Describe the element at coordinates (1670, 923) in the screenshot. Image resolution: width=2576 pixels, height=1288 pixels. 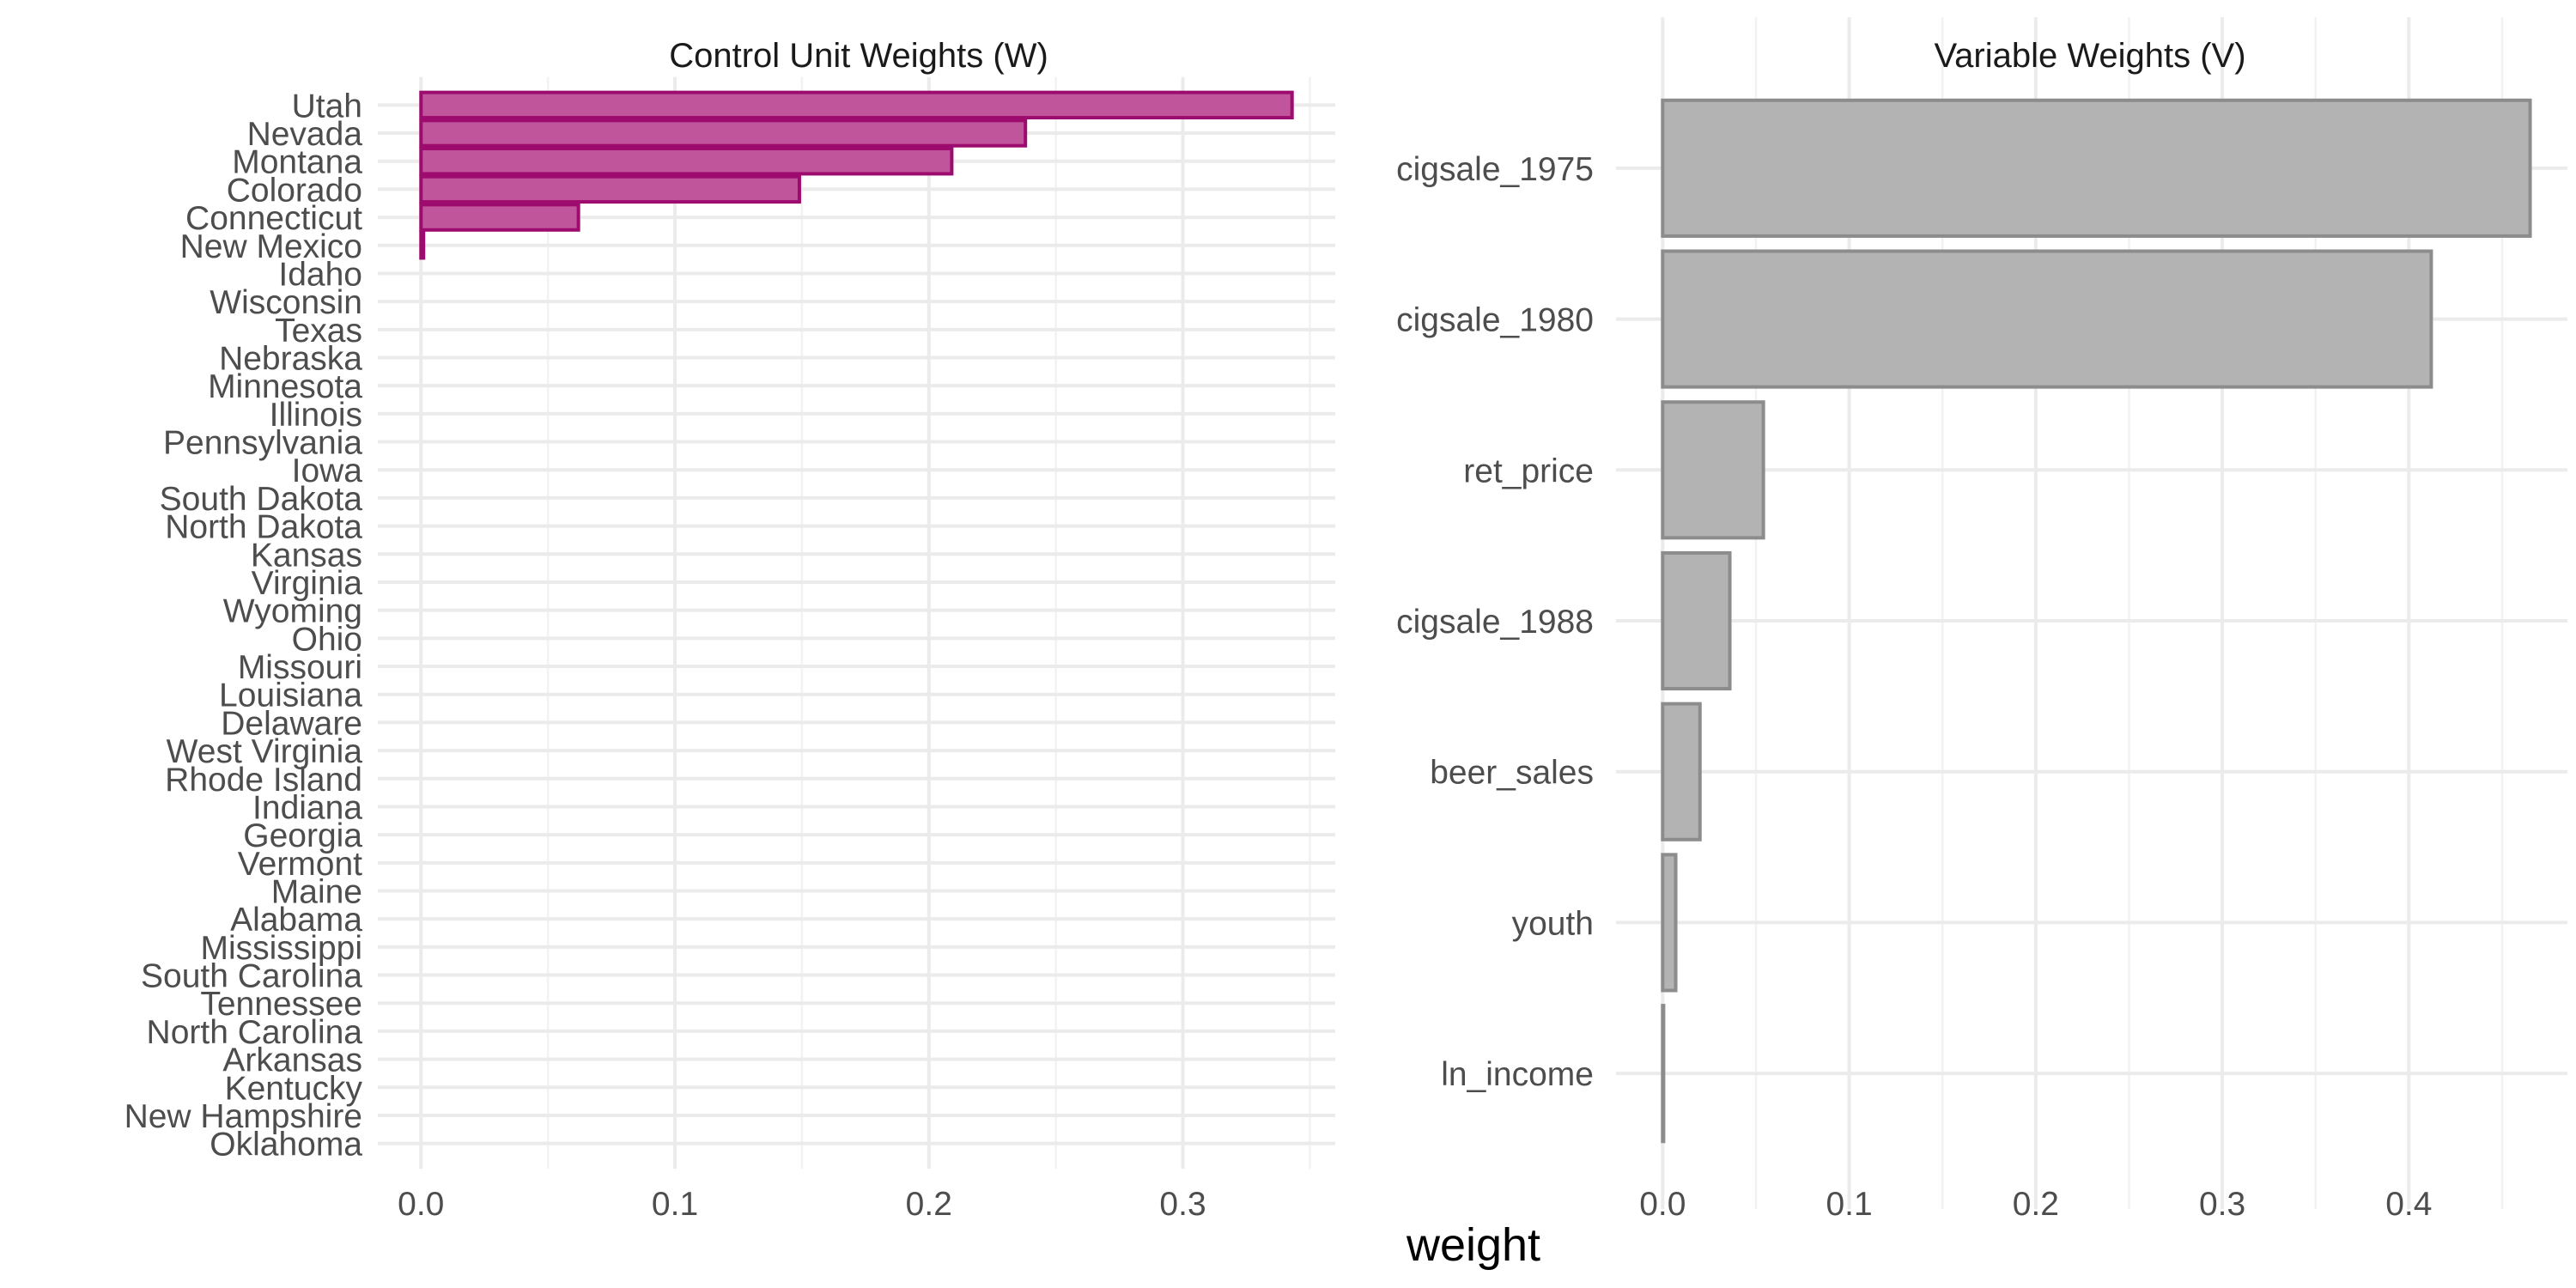
I see `bar-youth` at that location.